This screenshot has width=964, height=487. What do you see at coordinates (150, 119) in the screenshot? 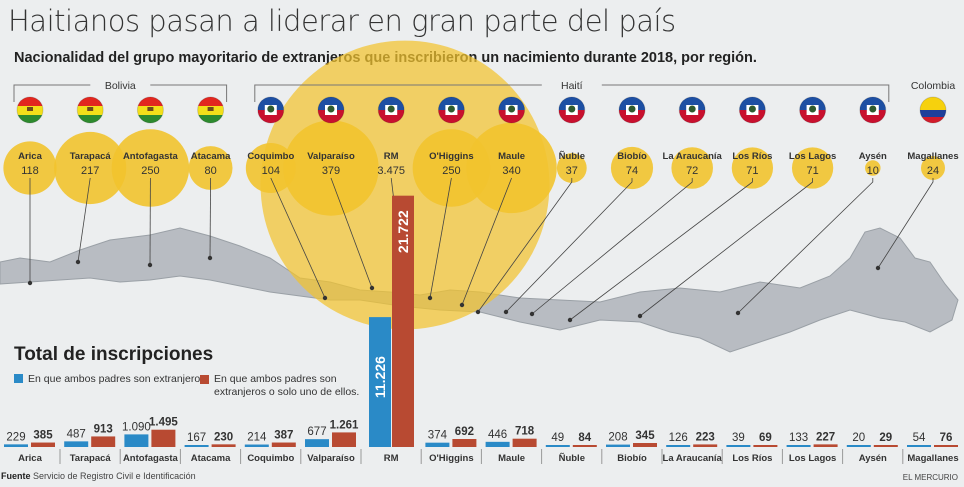
I see `flag-green` at bounding box center [150, 119].